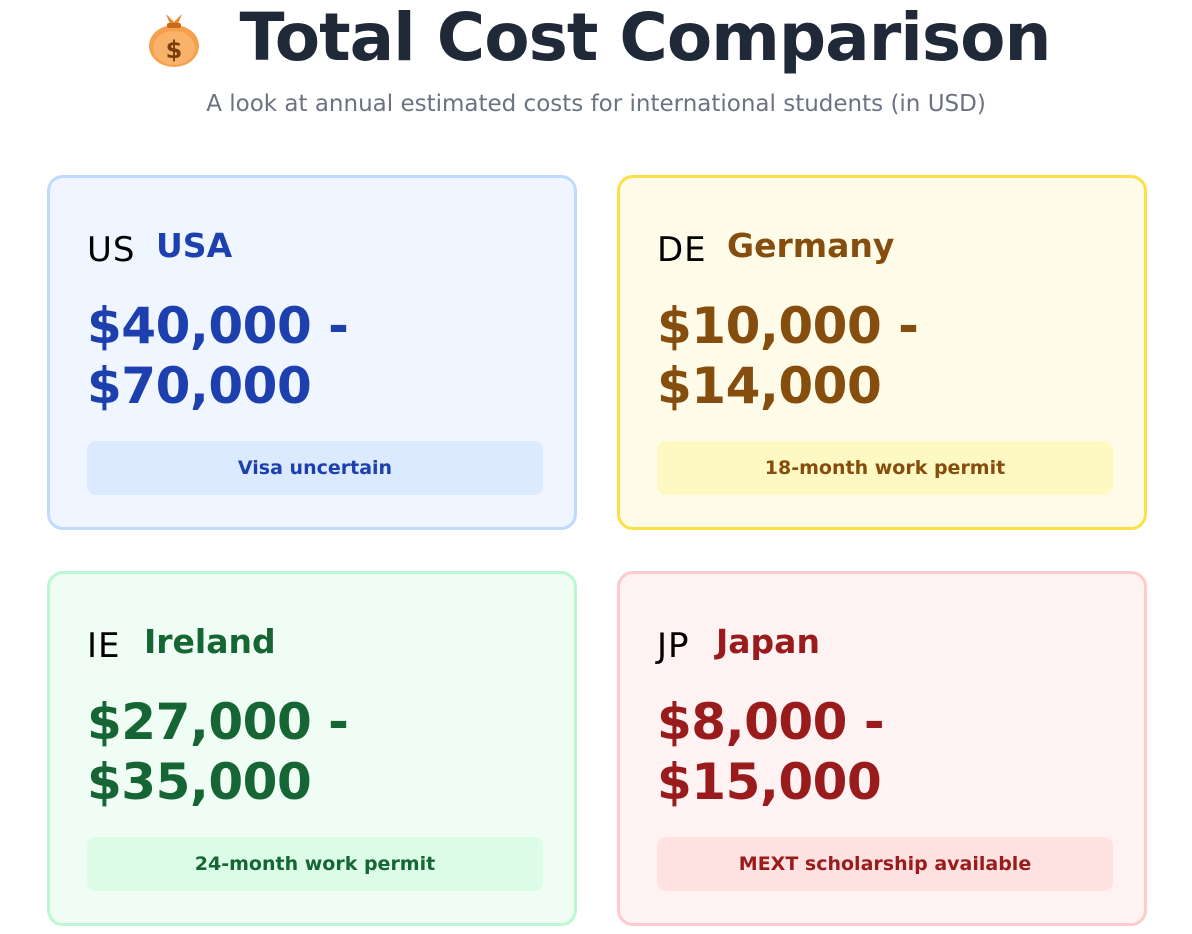 This screenshot has width=1192, height=934. What do you see at coordinates (885, 864) in the screenshot?
I see `status-badge: MEXT scholarship available` at bounding box center [885, 864].